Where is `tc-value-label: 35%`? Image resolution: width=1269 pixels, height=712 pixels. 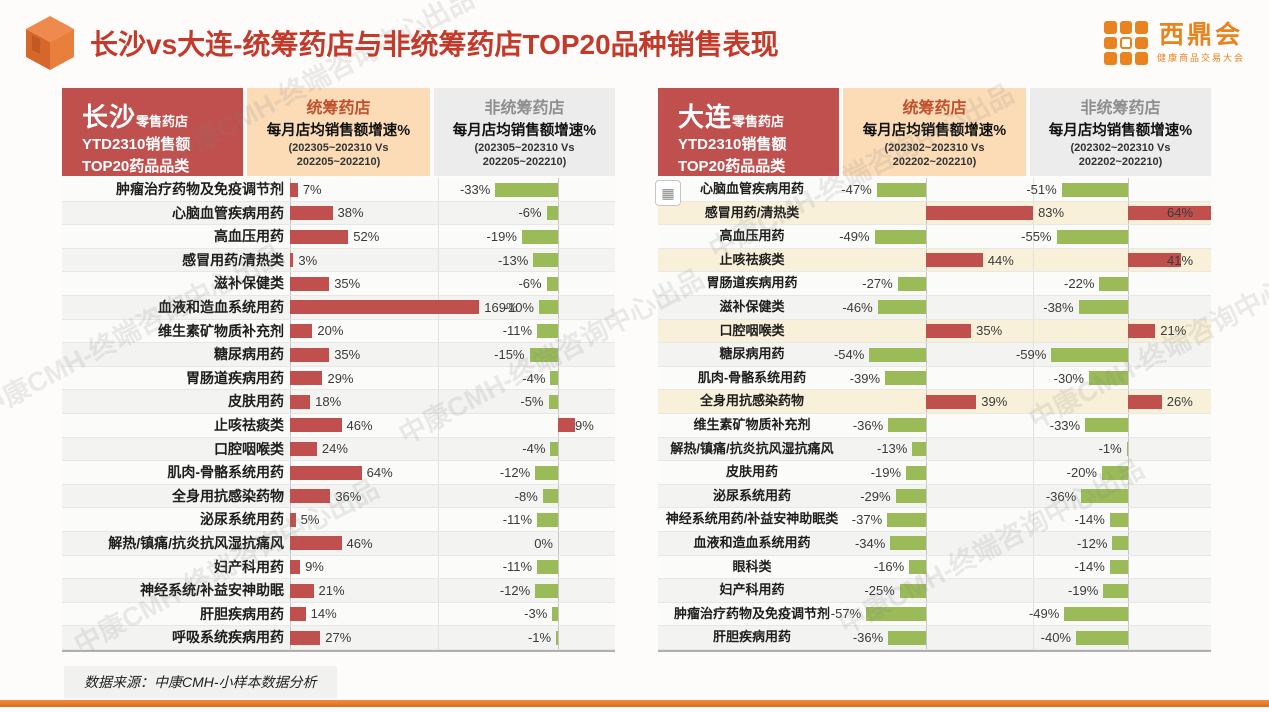 tc-value-label: 35% is located at coordinates (347, 354).